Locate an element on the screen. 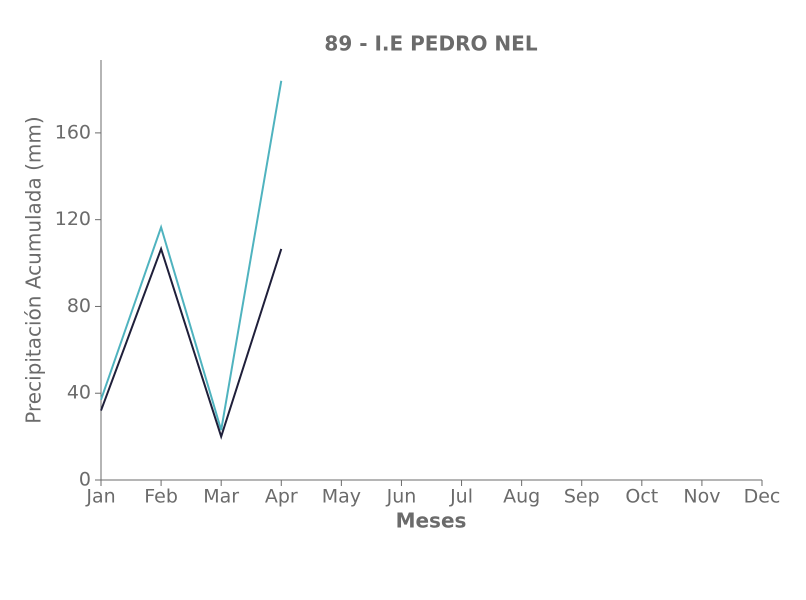  x-axis-label: Meses is located at coordinates (431, 521).